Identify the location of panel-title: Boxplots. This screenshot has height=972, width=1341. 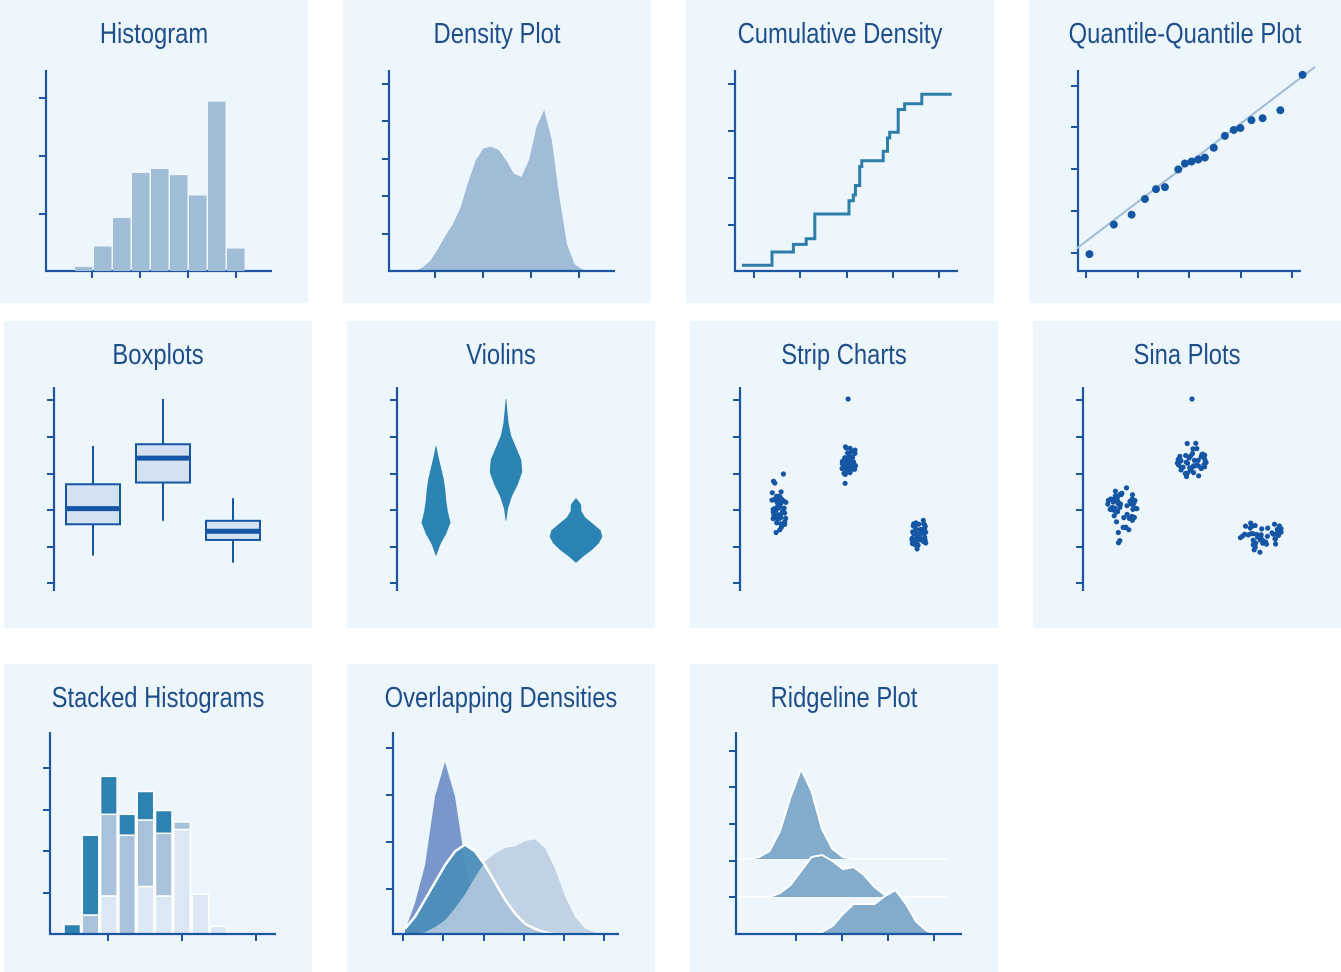
(158, 355).